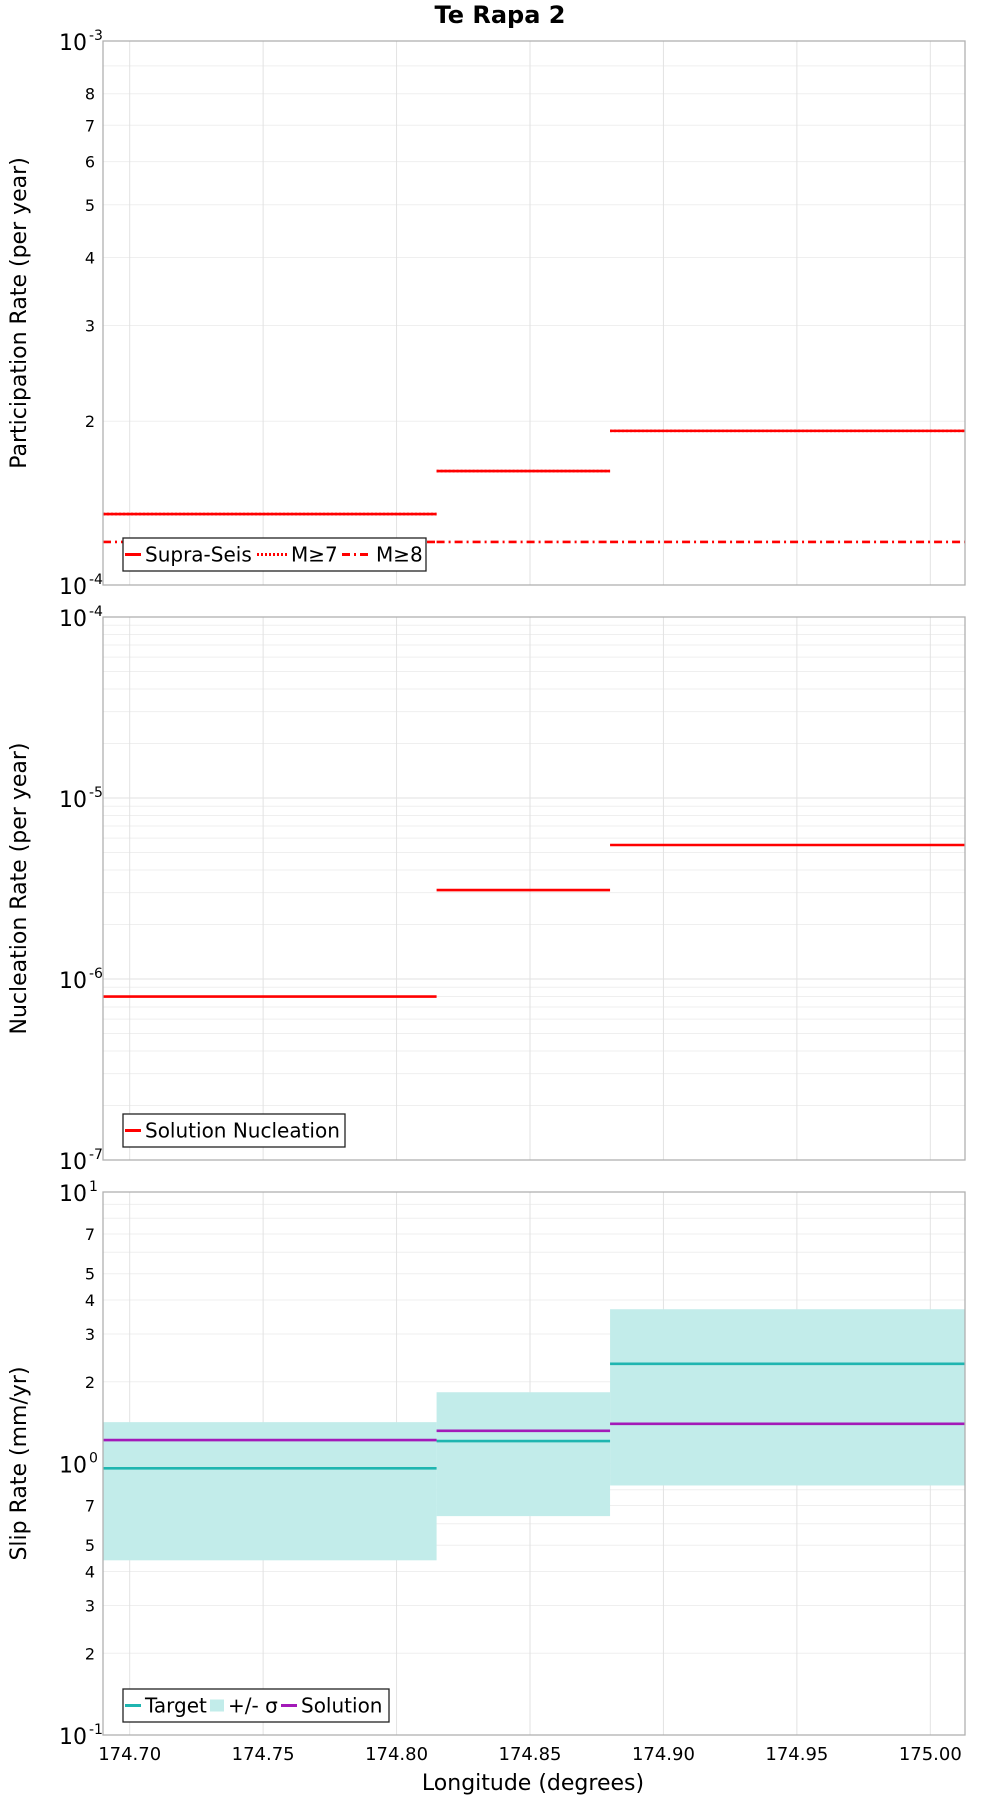 This screenshot has width=1000, height=1800. I want to click on y-tick-exponent: 1, so click(93, 1187).